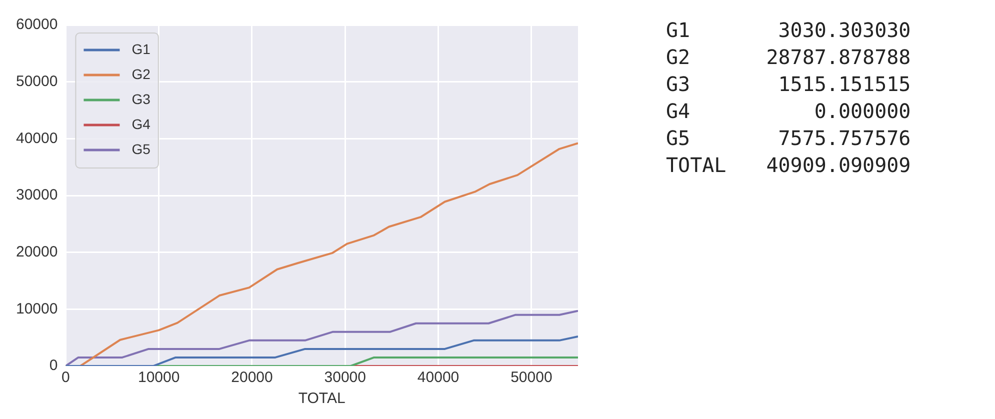  I want to click on x-axis-title: TOTAL, so click(322, 399).